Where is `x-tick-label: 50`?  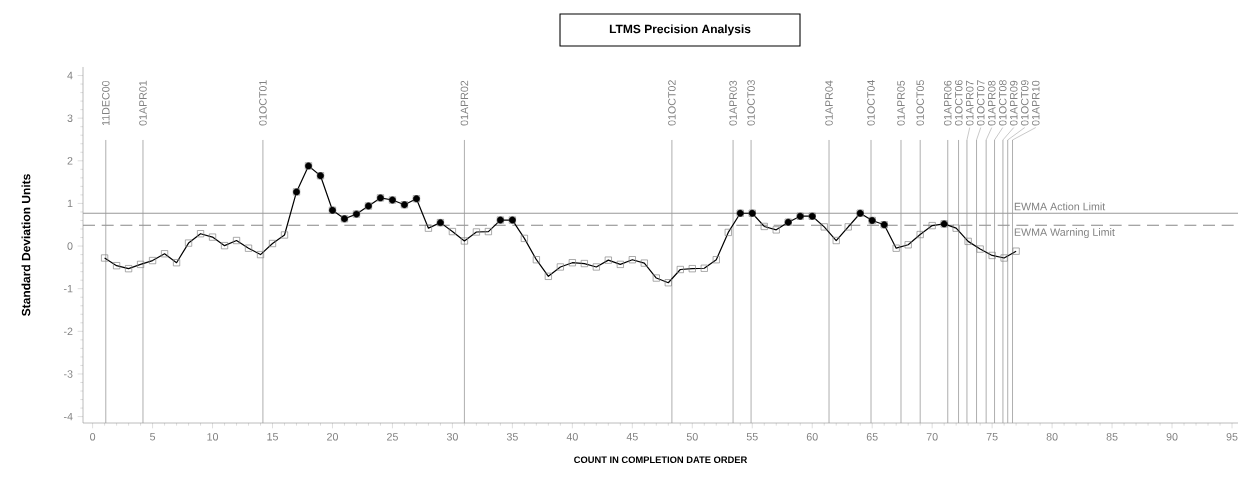
x-tick-label: 50 is located at coordinates (692, 437).